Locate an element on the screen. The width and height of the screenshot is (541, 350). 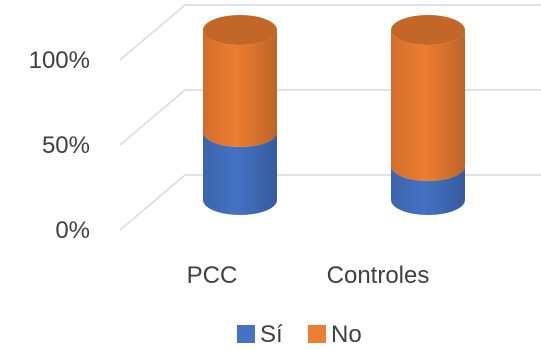
y-tick-label: 50% is located at coordinates (66, 145).